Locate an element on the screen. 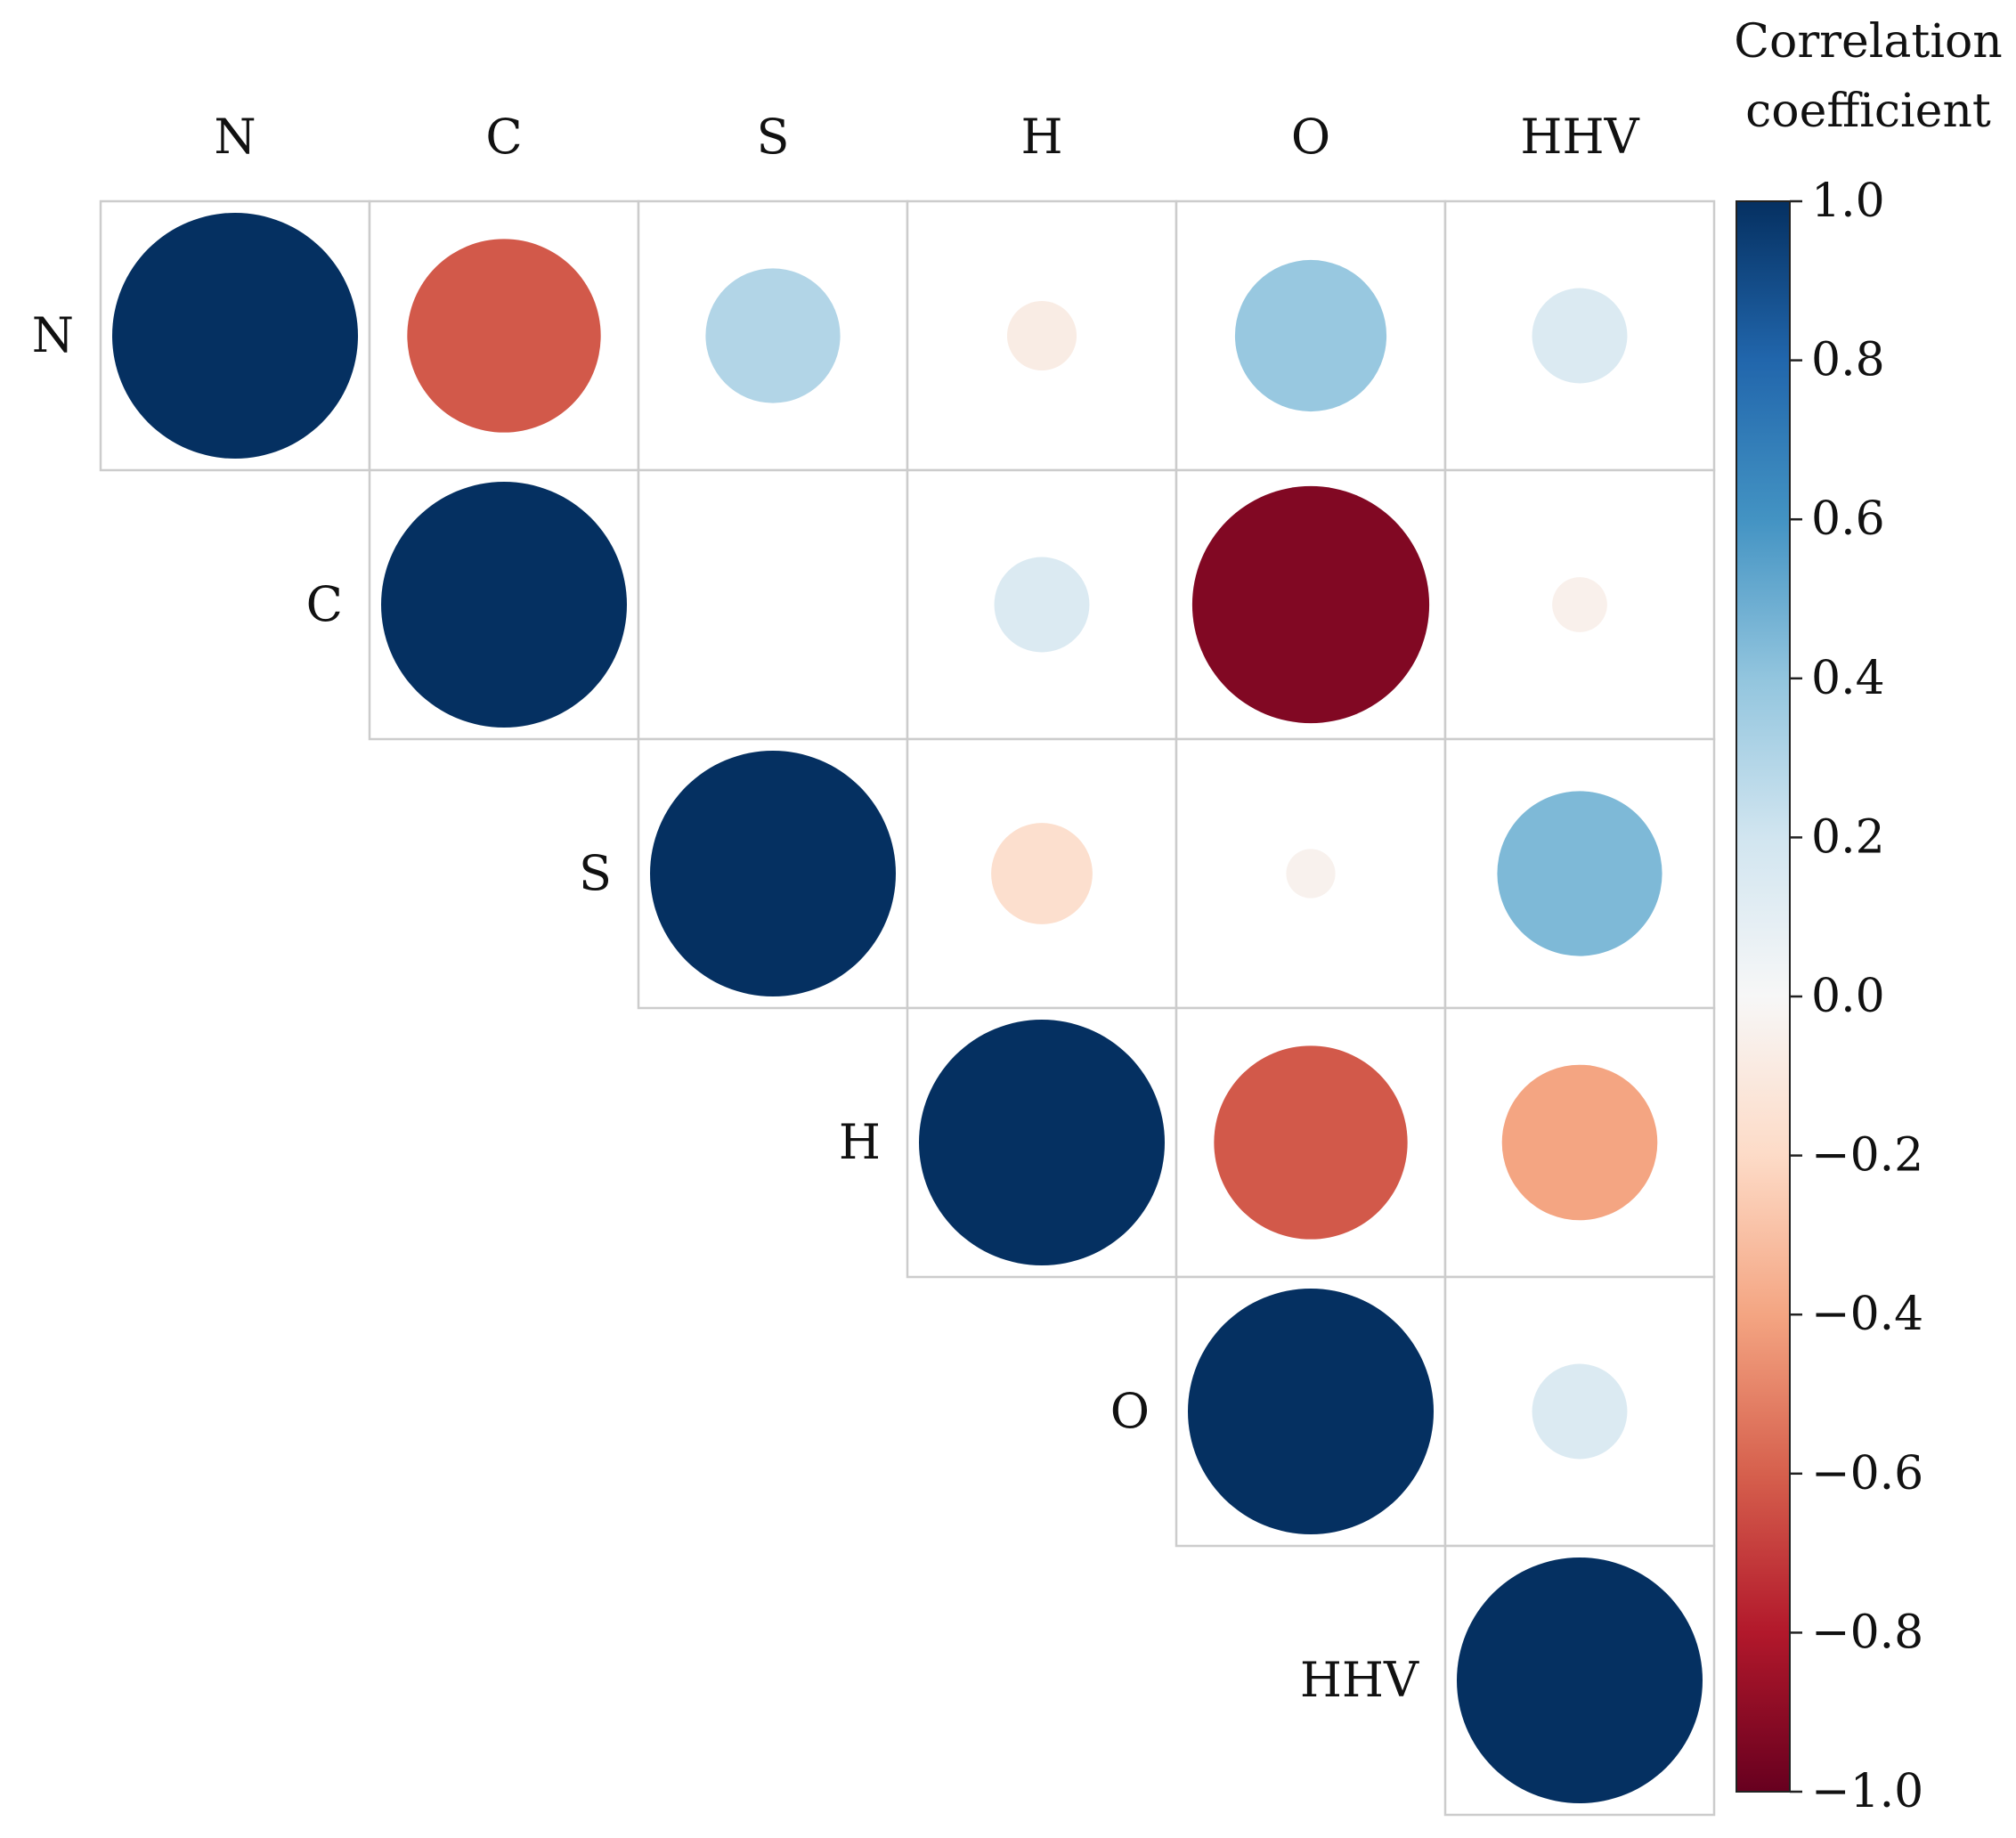  colorbar-tick-label: 0.4 is located at coordinates (1848, 678).